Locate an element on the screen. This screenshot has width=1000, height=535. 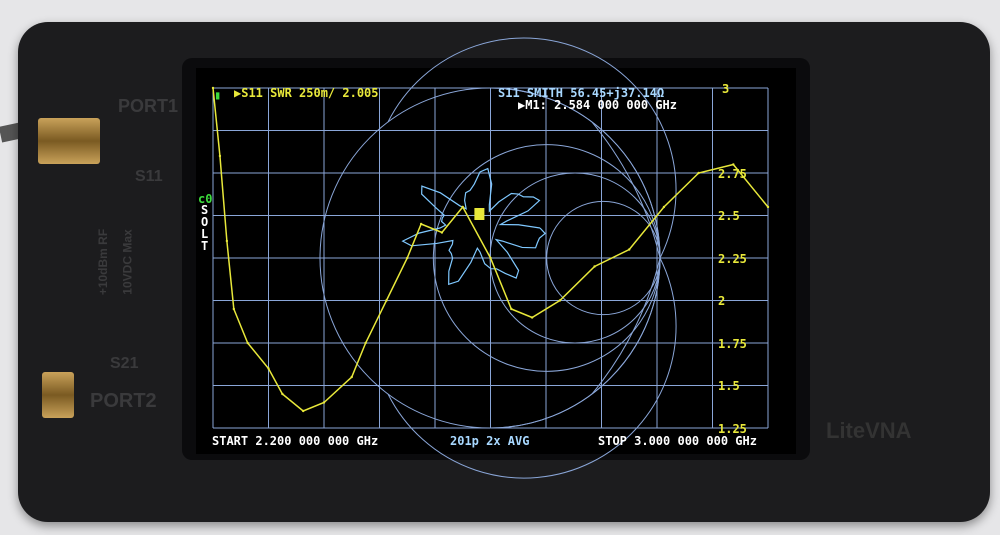
points-avg: 201p 2x AVG is located at coordinates (490, 441).